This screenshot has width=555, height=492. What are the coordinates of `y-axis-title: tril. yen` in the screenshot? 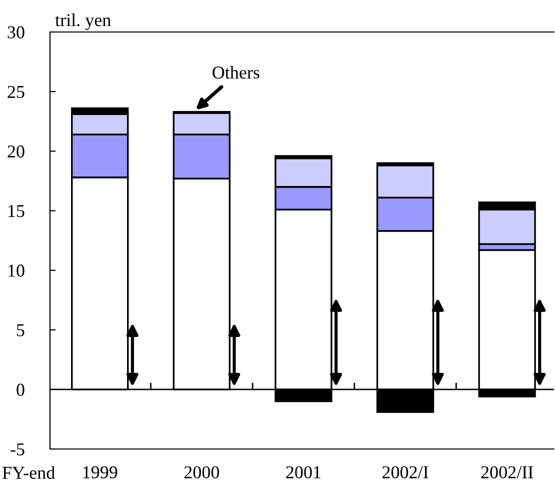 It's located at (83, 21).